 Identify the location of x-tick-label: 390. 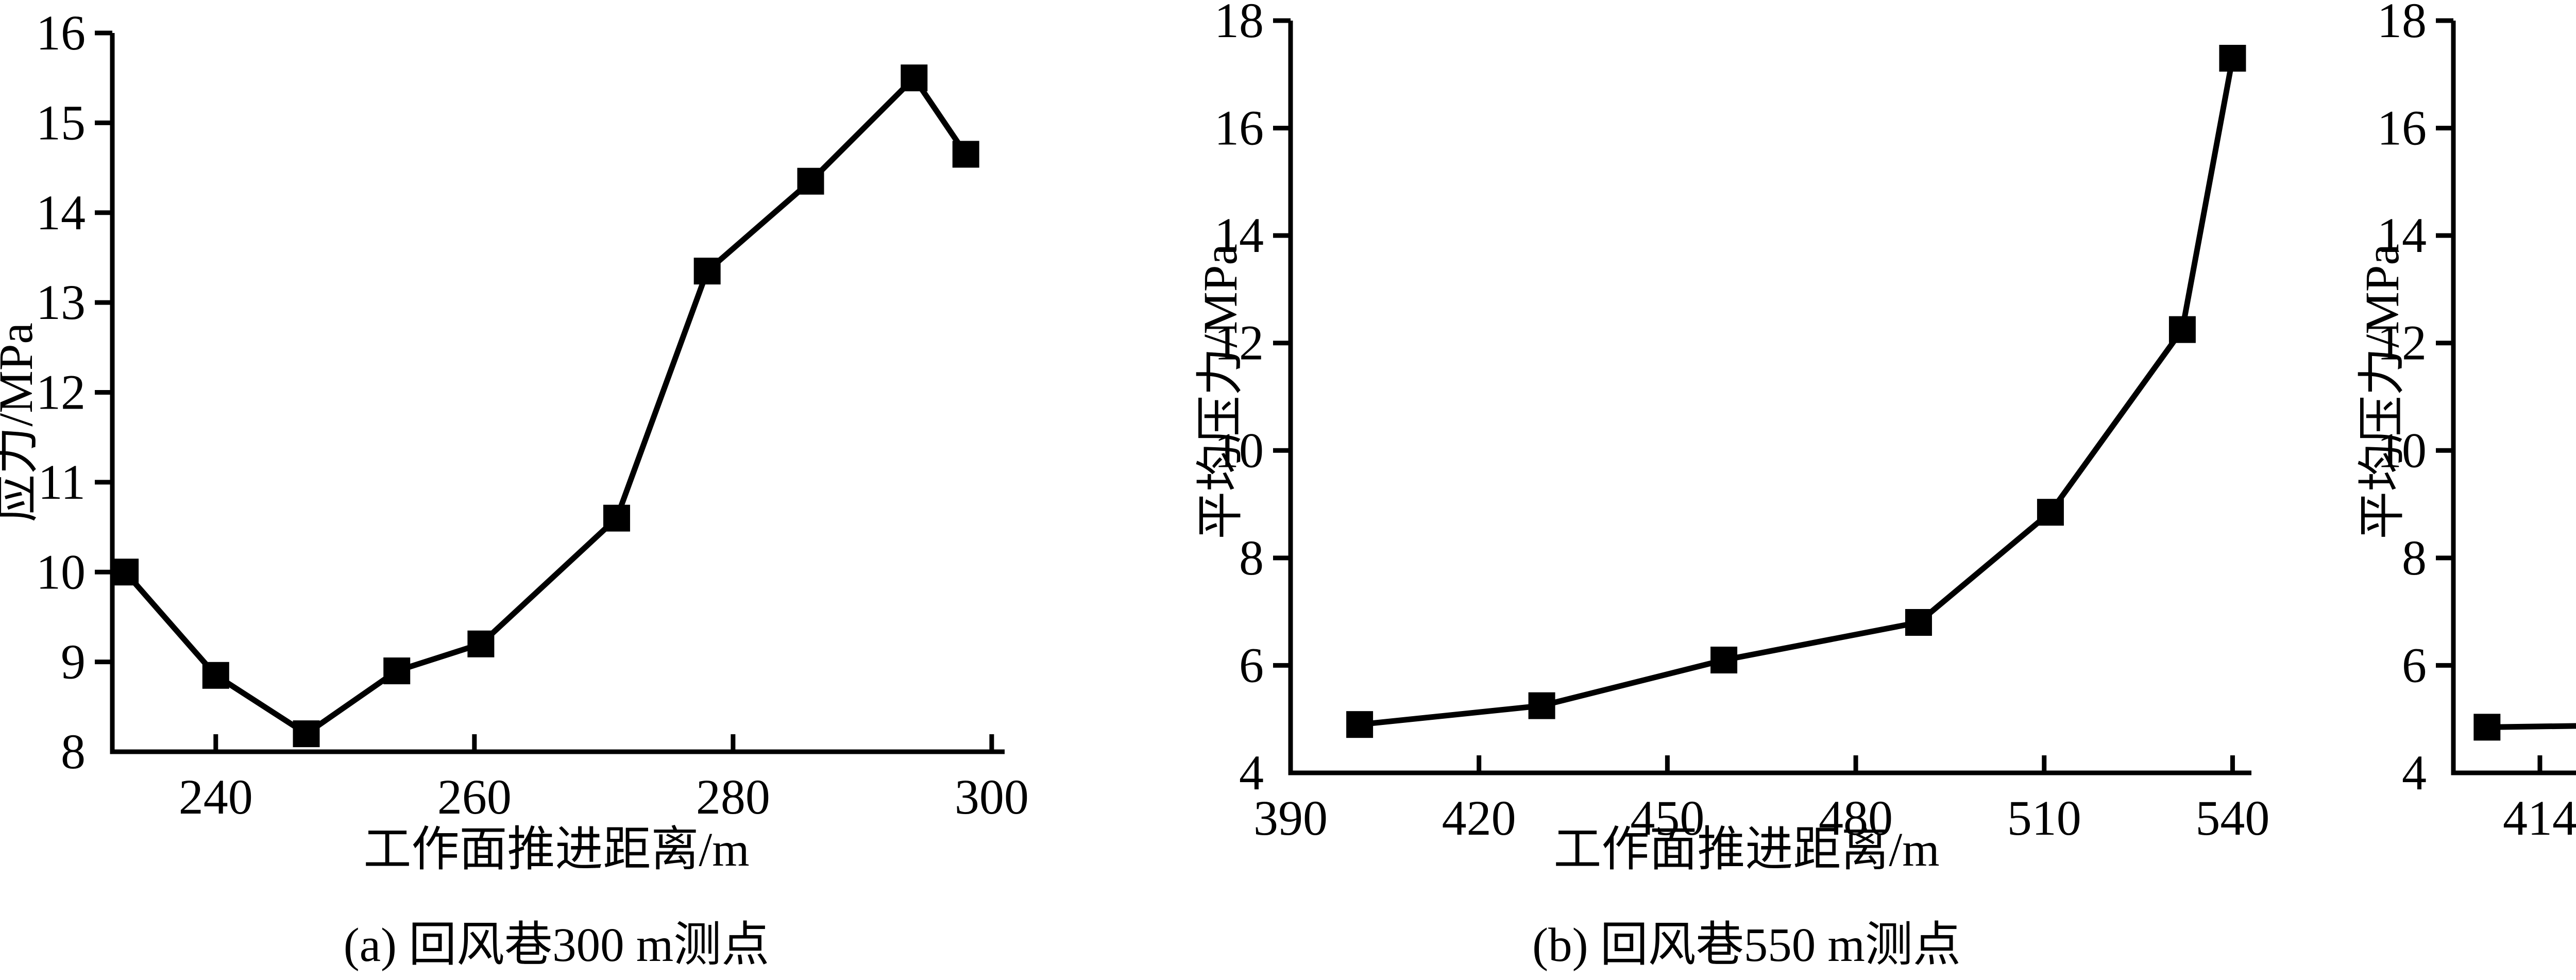
(1290, 818).